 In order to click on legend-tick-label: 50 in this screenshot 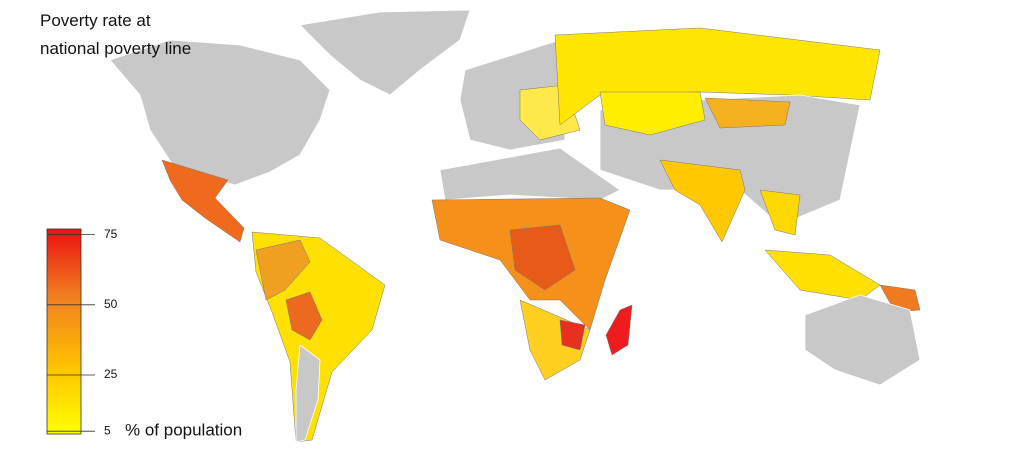, I will do `click(111, 304)`.